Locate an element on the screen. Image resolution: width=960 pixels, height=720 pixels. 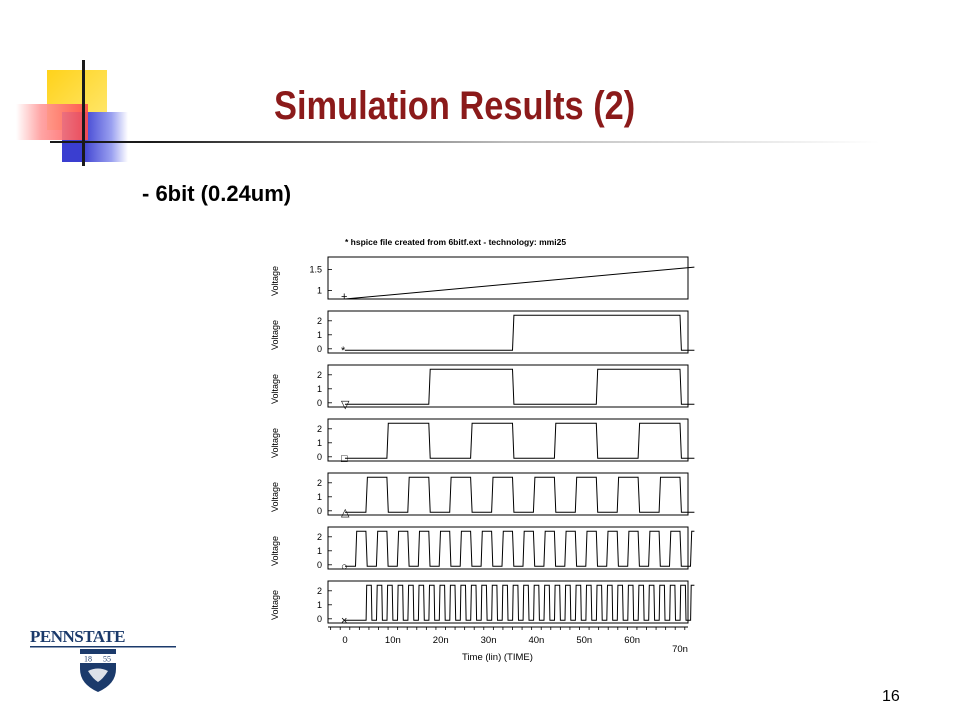
slide-title: Simulation Results (2) is located at coordinates (455, 106).